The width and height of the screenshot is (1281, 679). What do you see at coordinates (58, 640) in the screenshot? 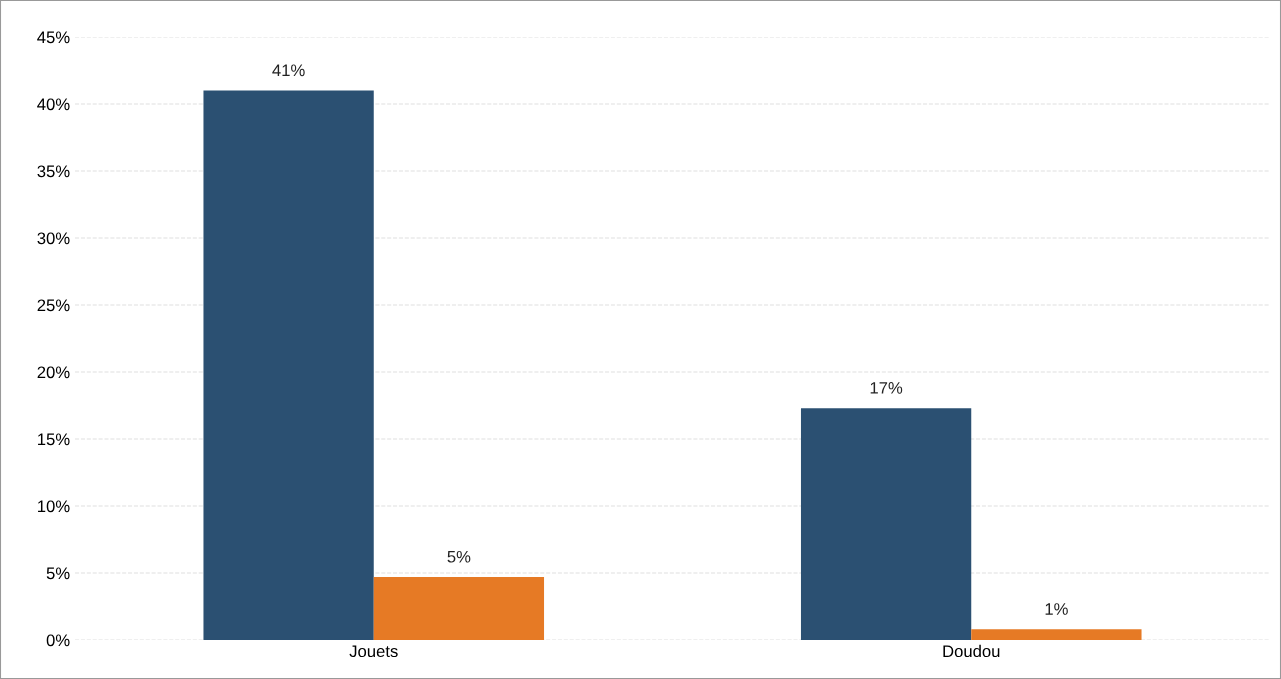
I see `y-tick-label: 0%` at bounding box center [58, 640].